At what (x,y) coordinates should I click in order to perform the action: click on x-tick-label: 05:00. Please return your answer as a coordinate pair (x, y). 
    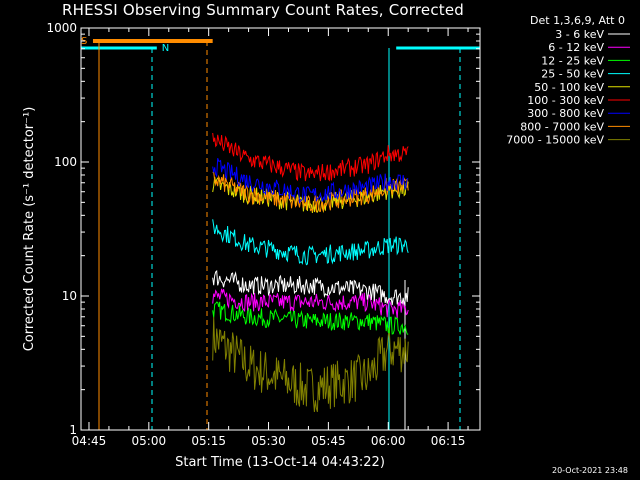
    Looking at the image, I should click on (149, 441).